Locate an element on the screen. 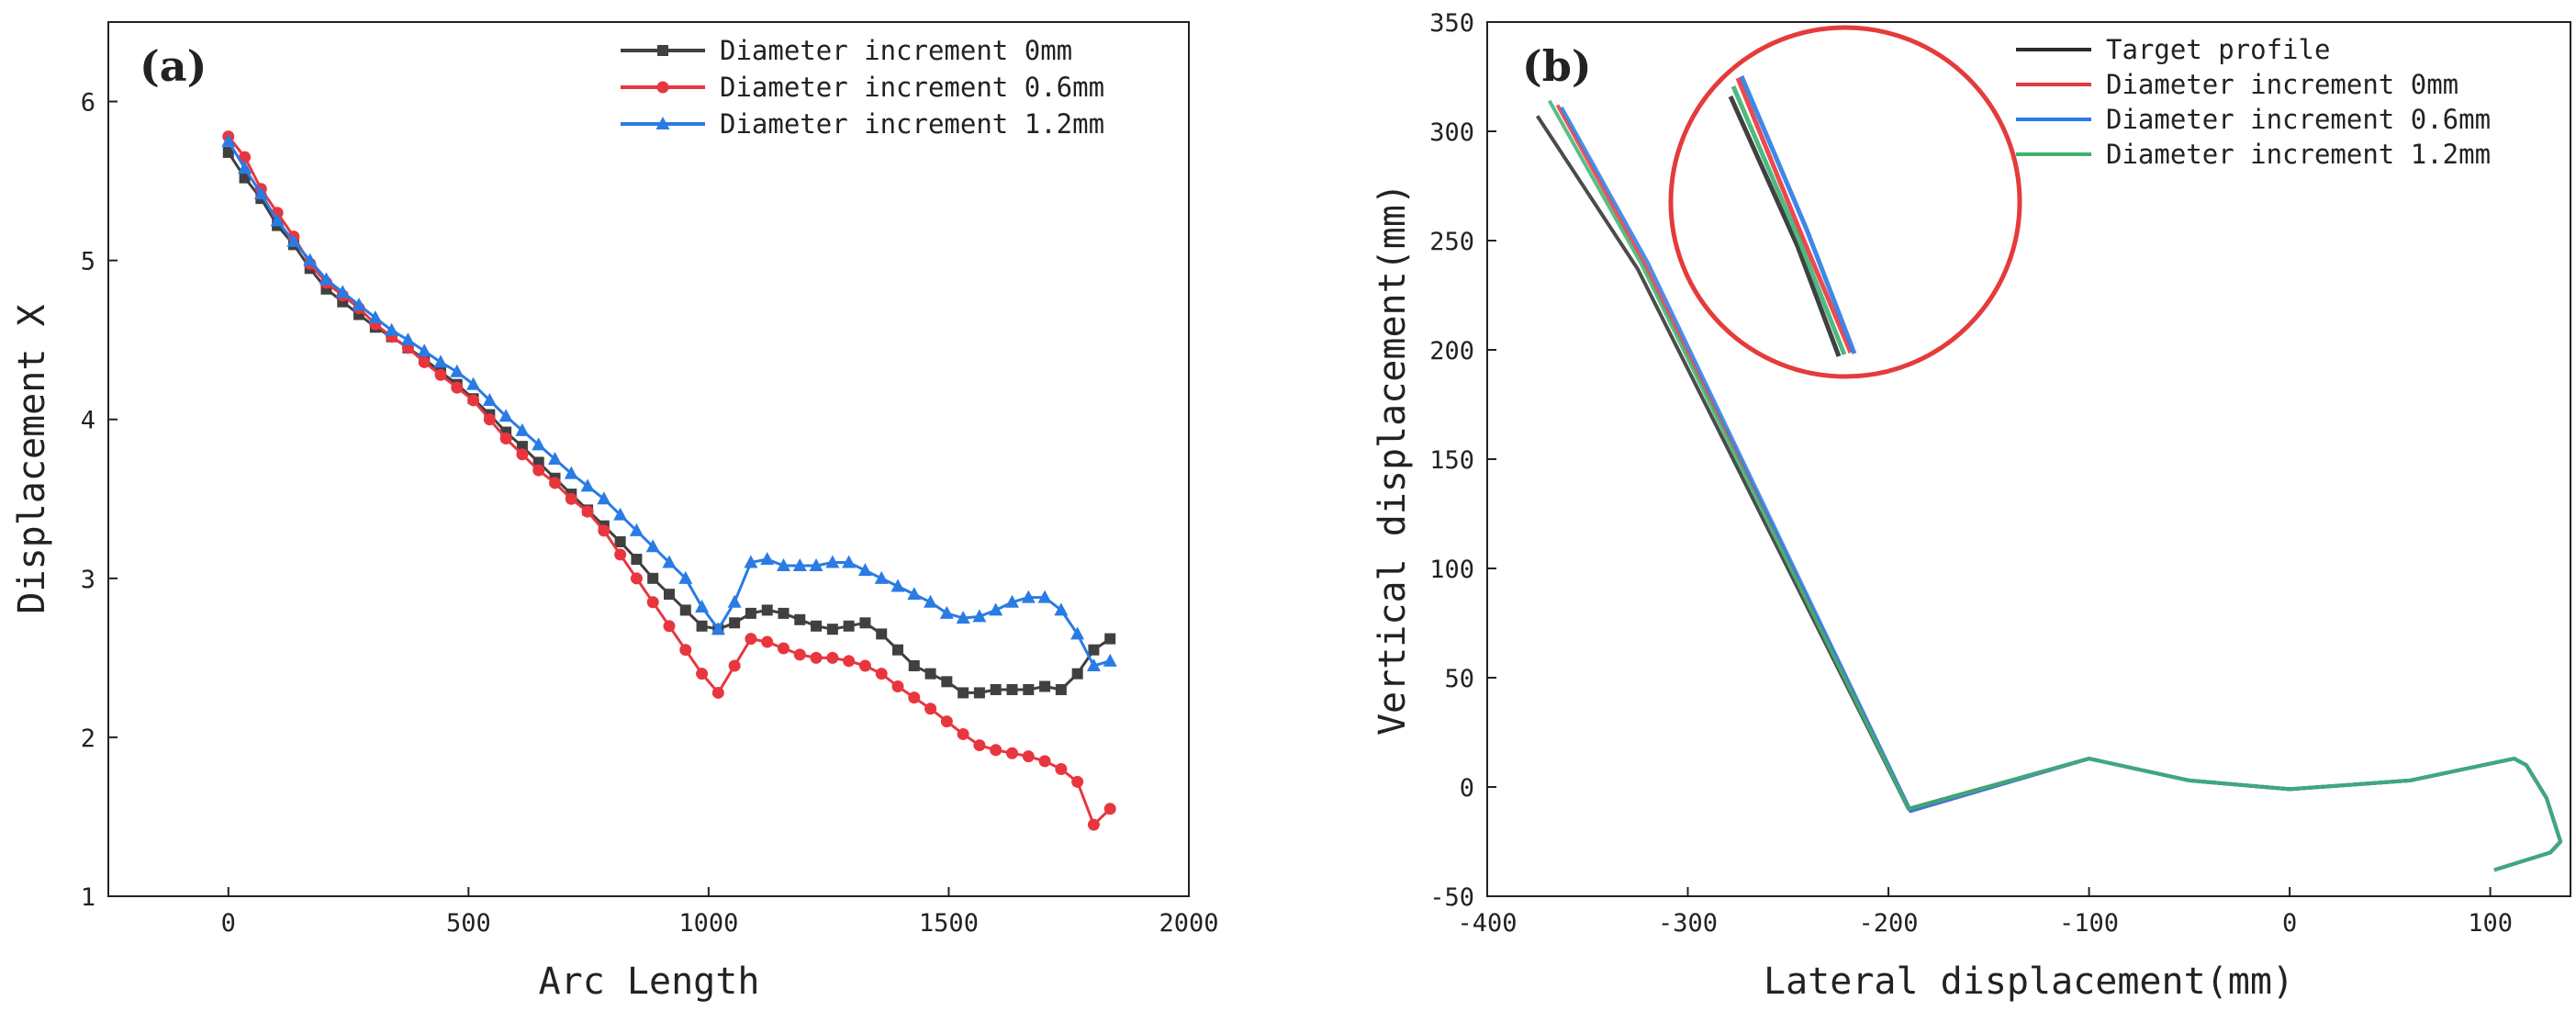 The height and width of the screenshot is (1034, 2576). panel-b-x-tick-label: -100 is located at coordinates (2089, 923).